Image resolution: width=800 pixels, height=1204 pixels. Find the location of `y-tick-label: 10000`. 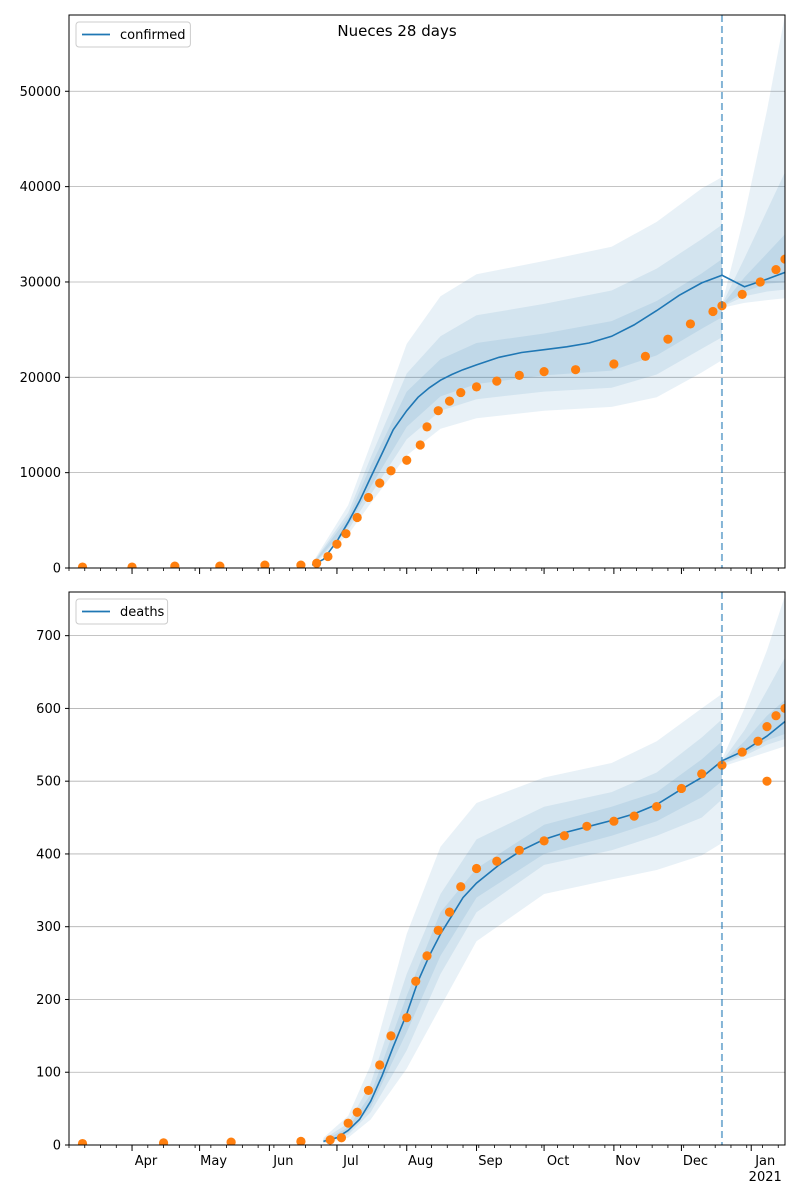

y-tick-label: 10000 is located at coordinates (40, 473).